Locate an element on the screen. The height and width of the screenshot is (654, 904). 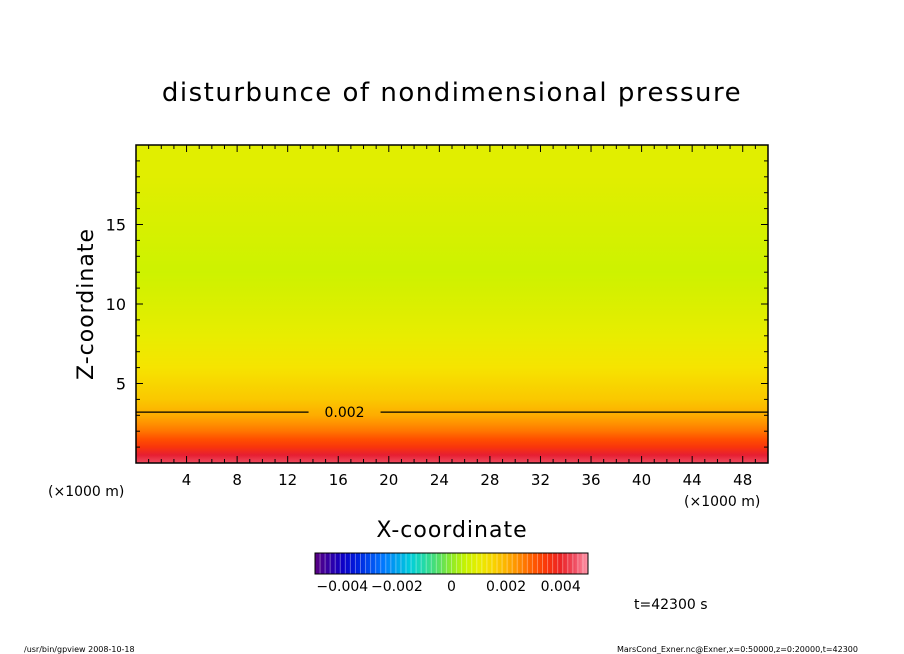
x-tick-label: 40 is located at coordinates (641, 480).